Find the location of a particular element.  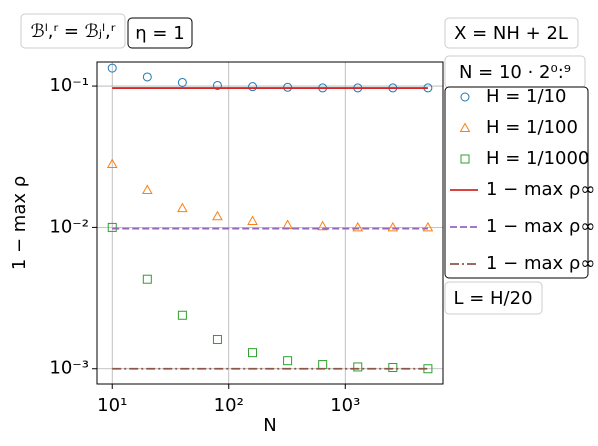

legend-label: H = 1/100 is located at coordinates (532, 127).